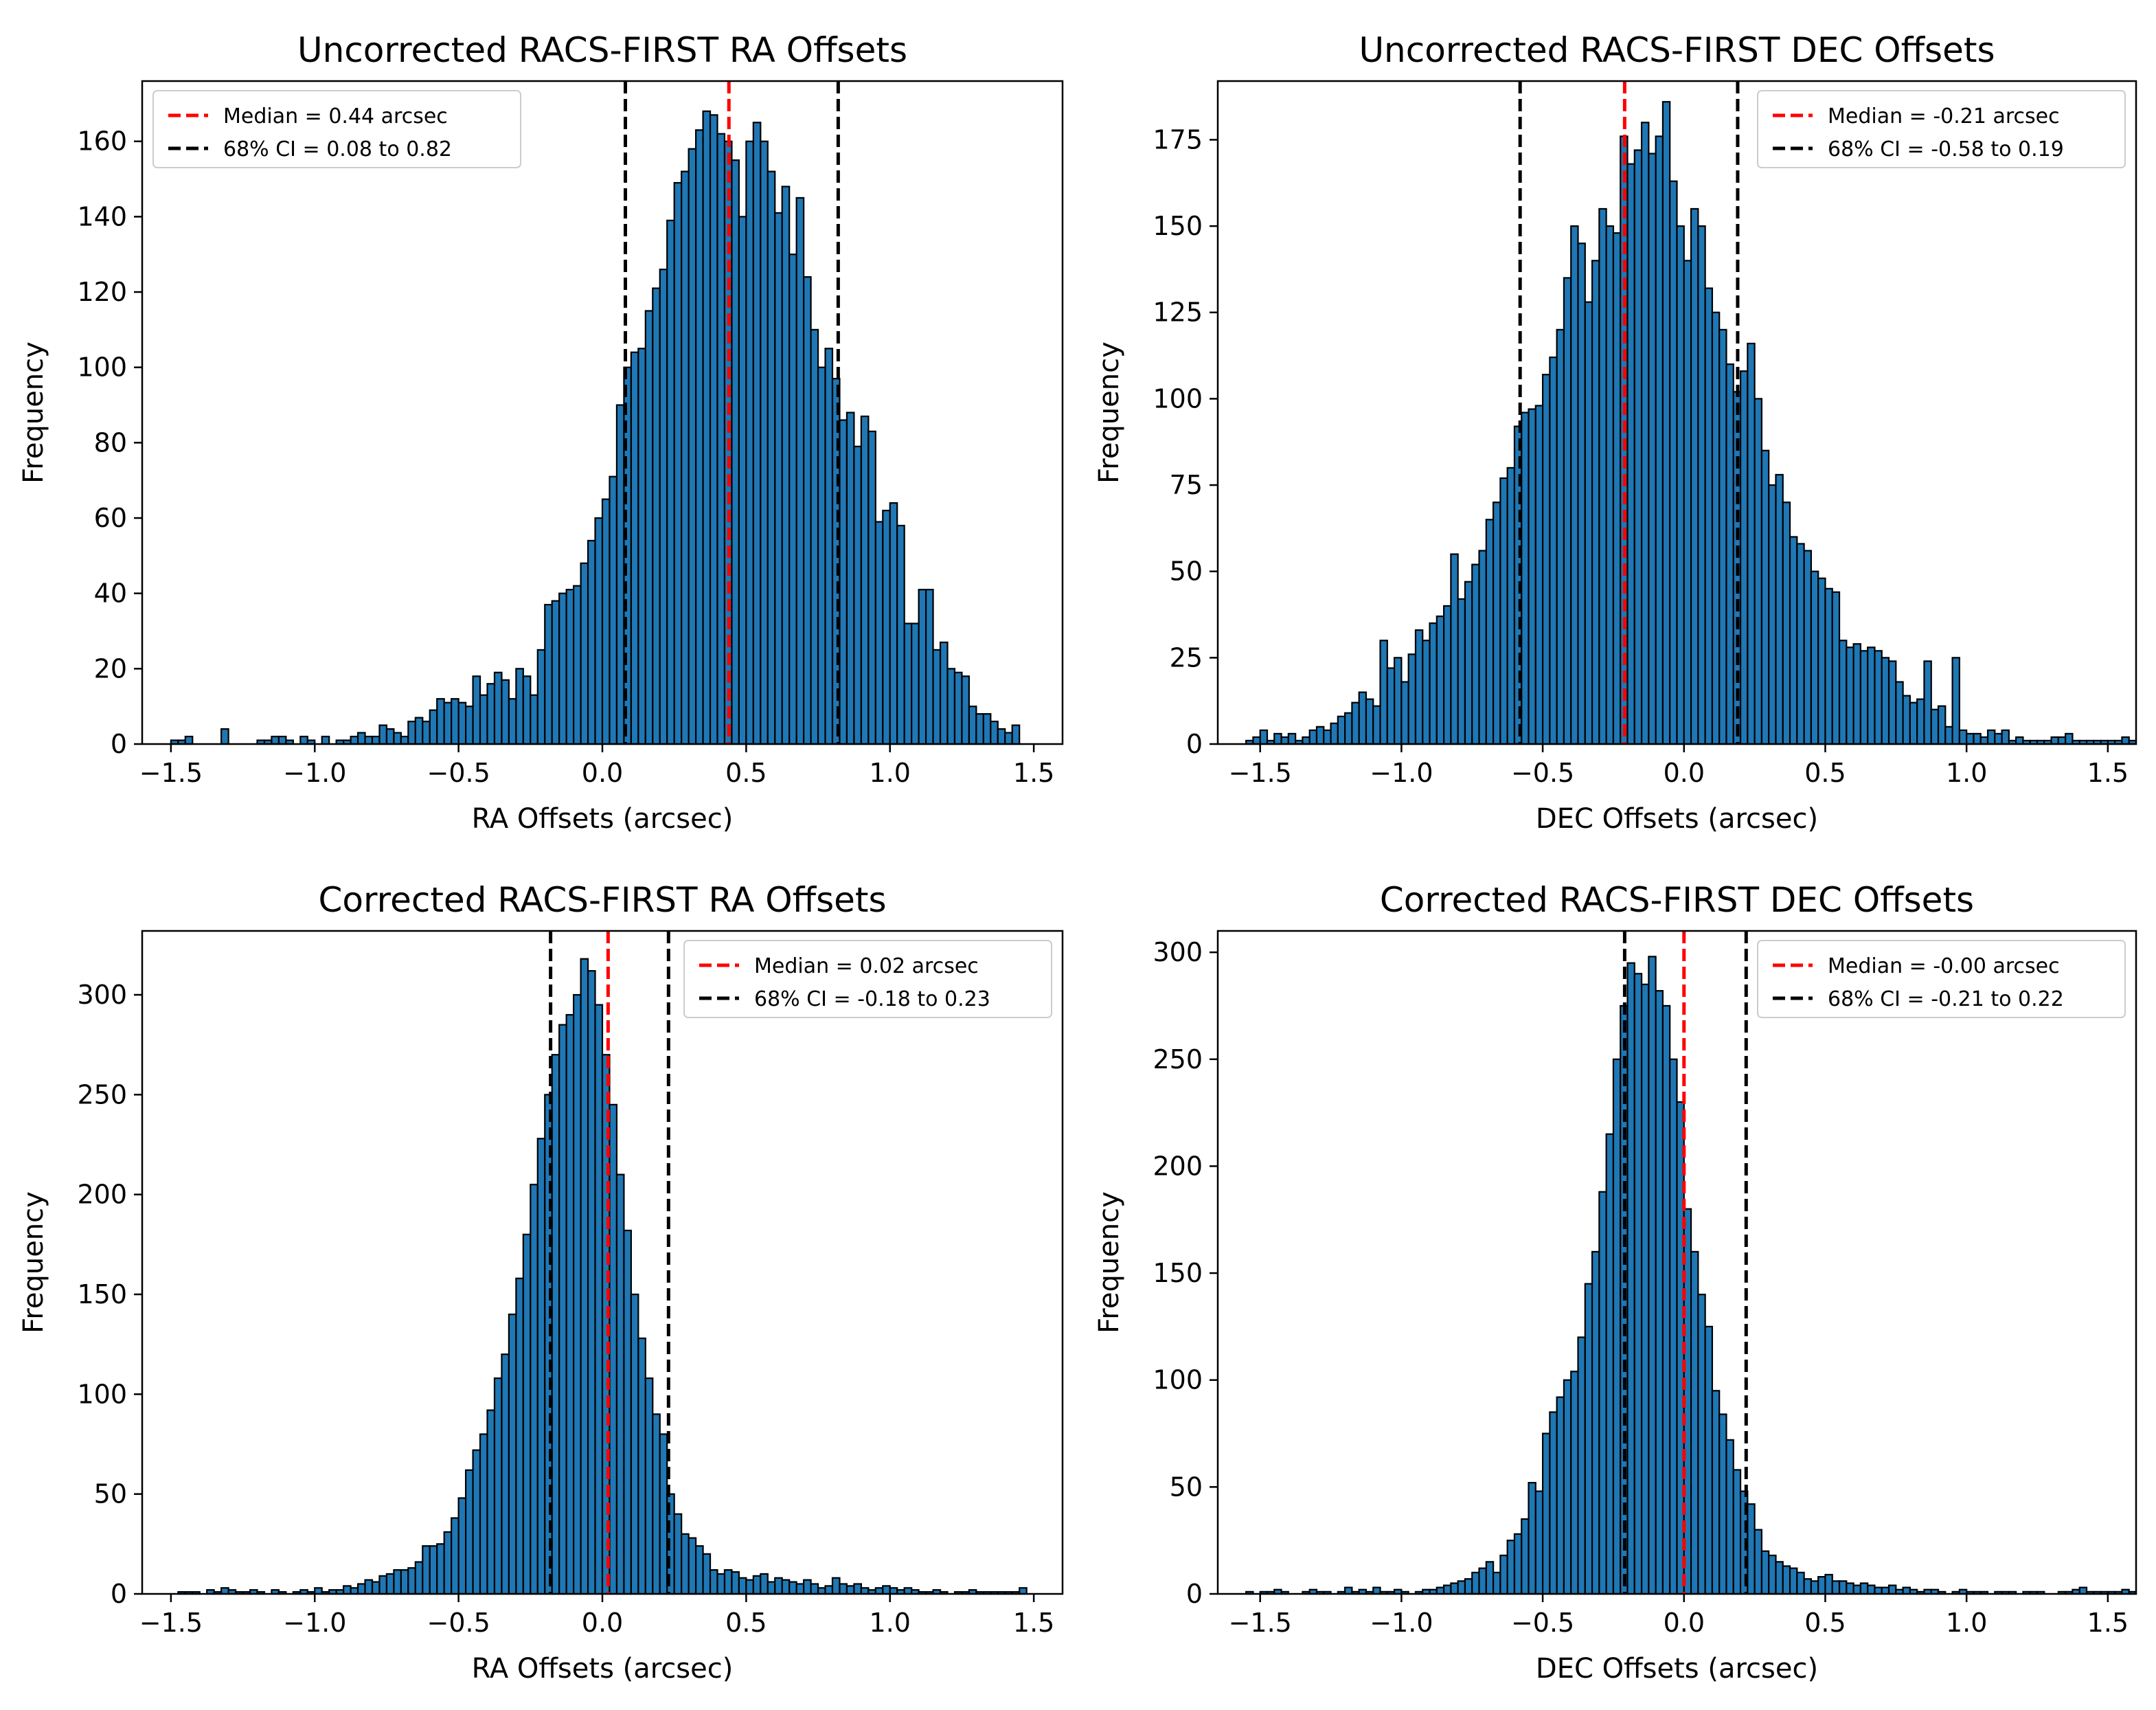 Image resolution: width=2156 pixels, height=1710 pixels. Describe the element at coordinates (102, 141) in the screenshot. I see `y-tick-label: 160` at that location.